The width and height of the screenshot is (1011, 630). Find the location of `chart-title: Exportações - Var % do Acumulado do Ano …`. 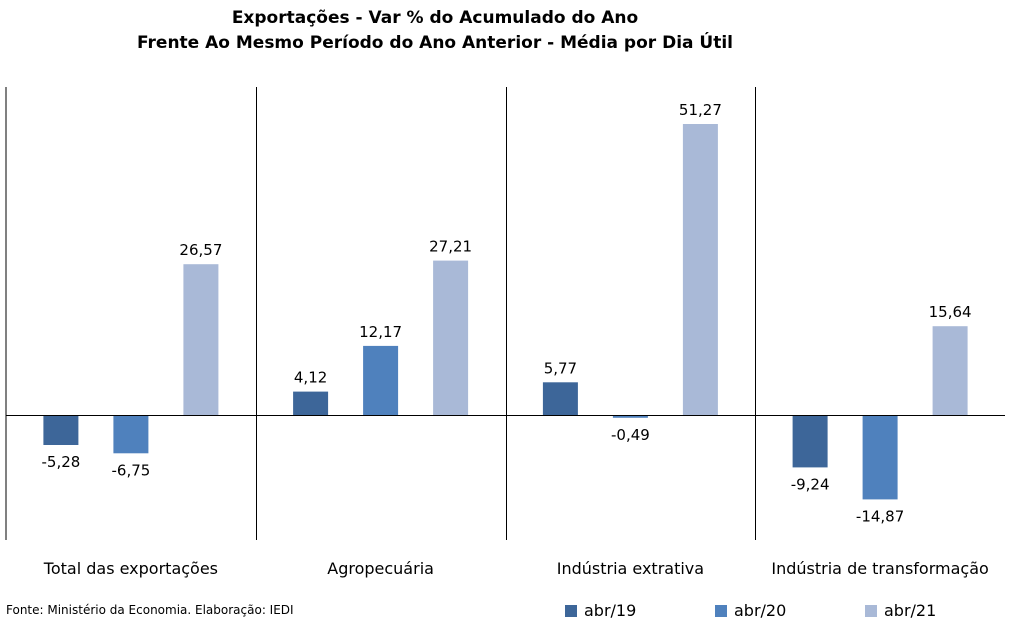

chart-title: Exportações - Var % do Acumulado do Ano … is located at coordinates (435, 31).